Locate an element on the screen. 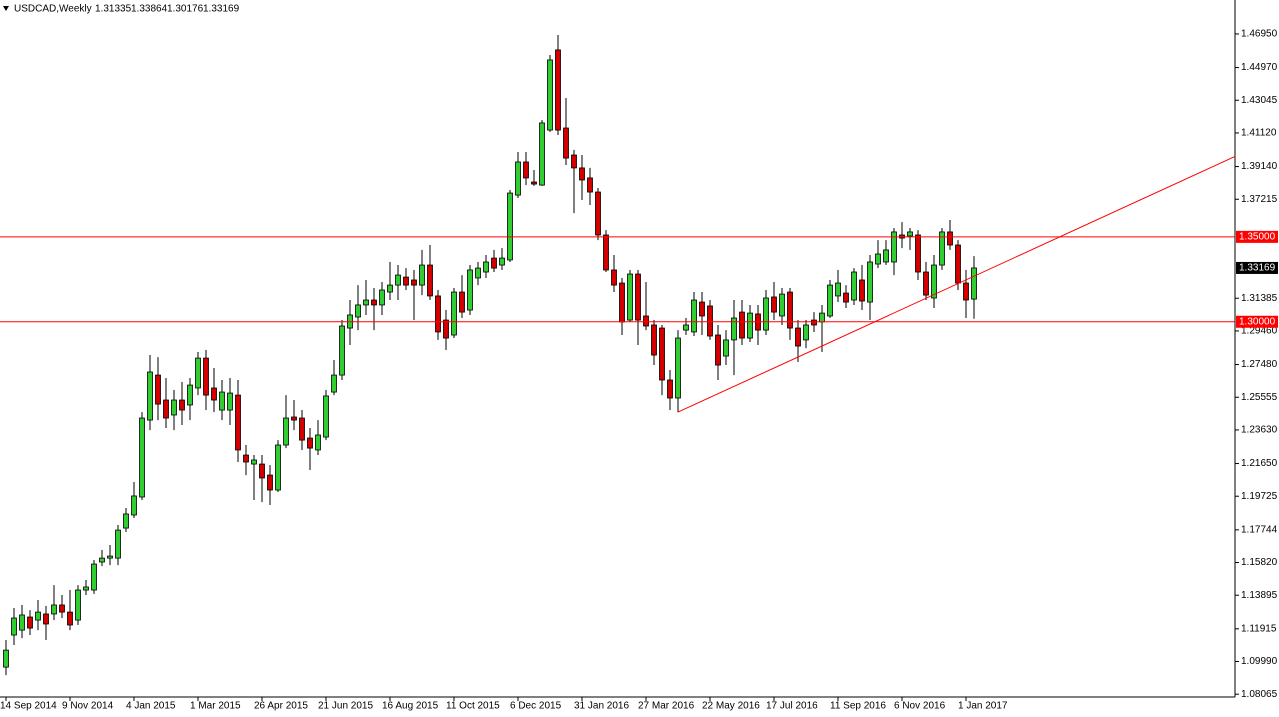  chart-title: USDCAD,Weekly is located at coordinates (53, 9).